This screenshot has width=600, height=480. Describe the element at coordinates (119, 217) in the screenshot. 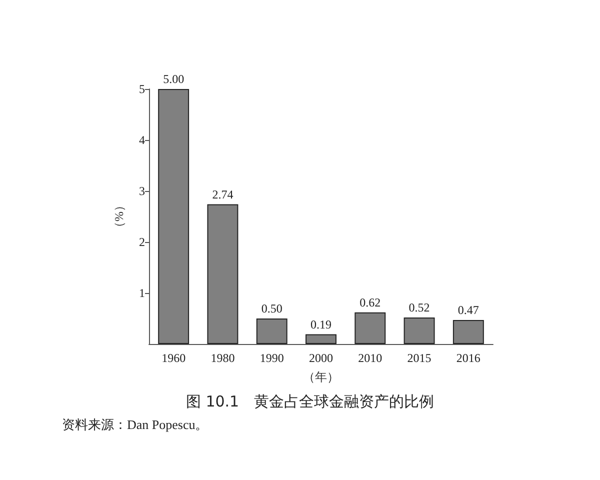

I see `y-axis-title: （%）` at that location.